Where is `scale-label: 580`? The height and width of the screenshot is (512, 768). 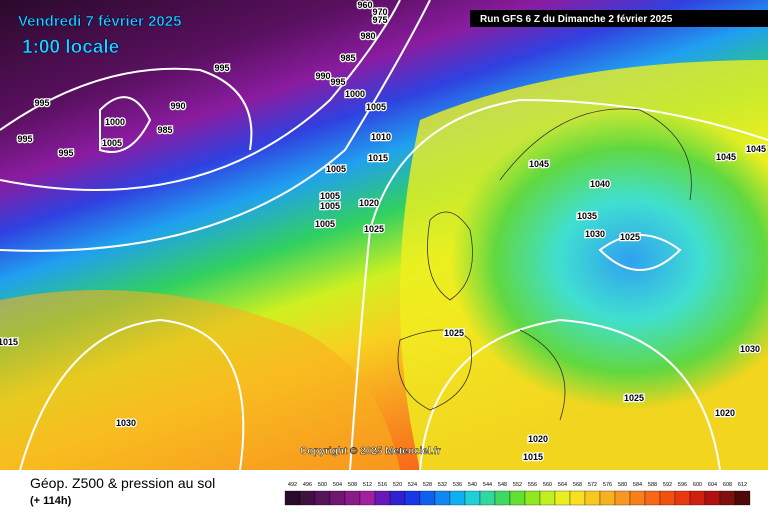 scale-label: 580 is located at coordinates (622, 485).